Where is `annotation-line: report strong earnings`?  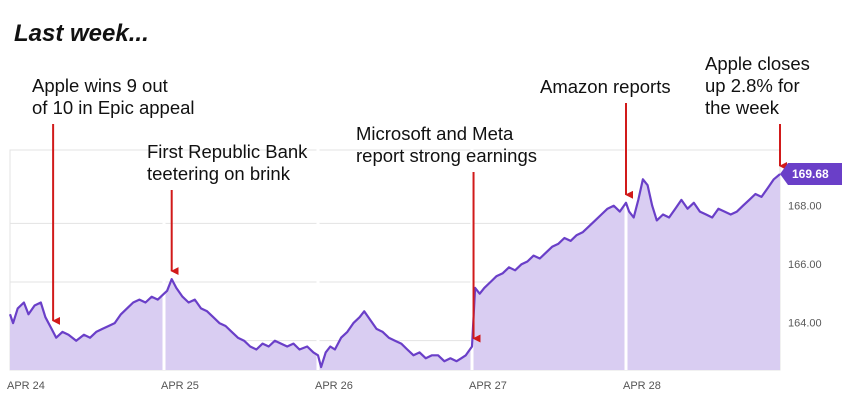
annotation-line: report strong earnings is located at coordinates (446, 155).